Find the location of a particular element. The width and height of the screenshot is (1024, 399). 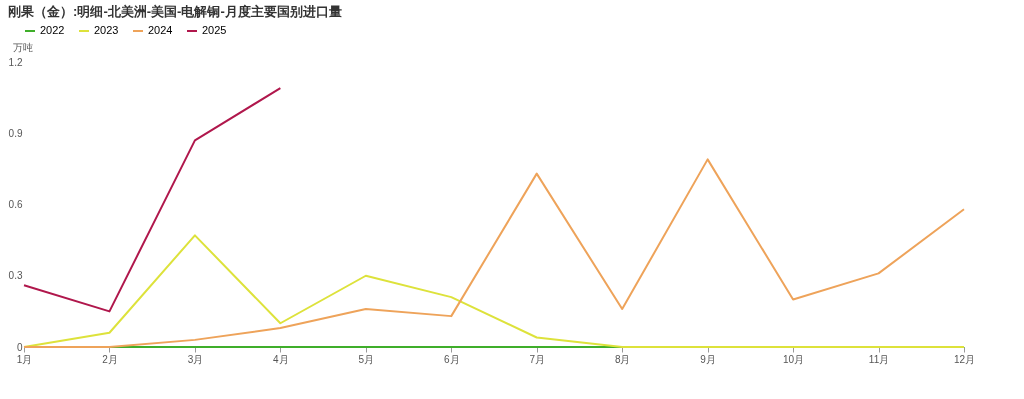

x-tick-label: 7月 is located at coordinates (537, 359).